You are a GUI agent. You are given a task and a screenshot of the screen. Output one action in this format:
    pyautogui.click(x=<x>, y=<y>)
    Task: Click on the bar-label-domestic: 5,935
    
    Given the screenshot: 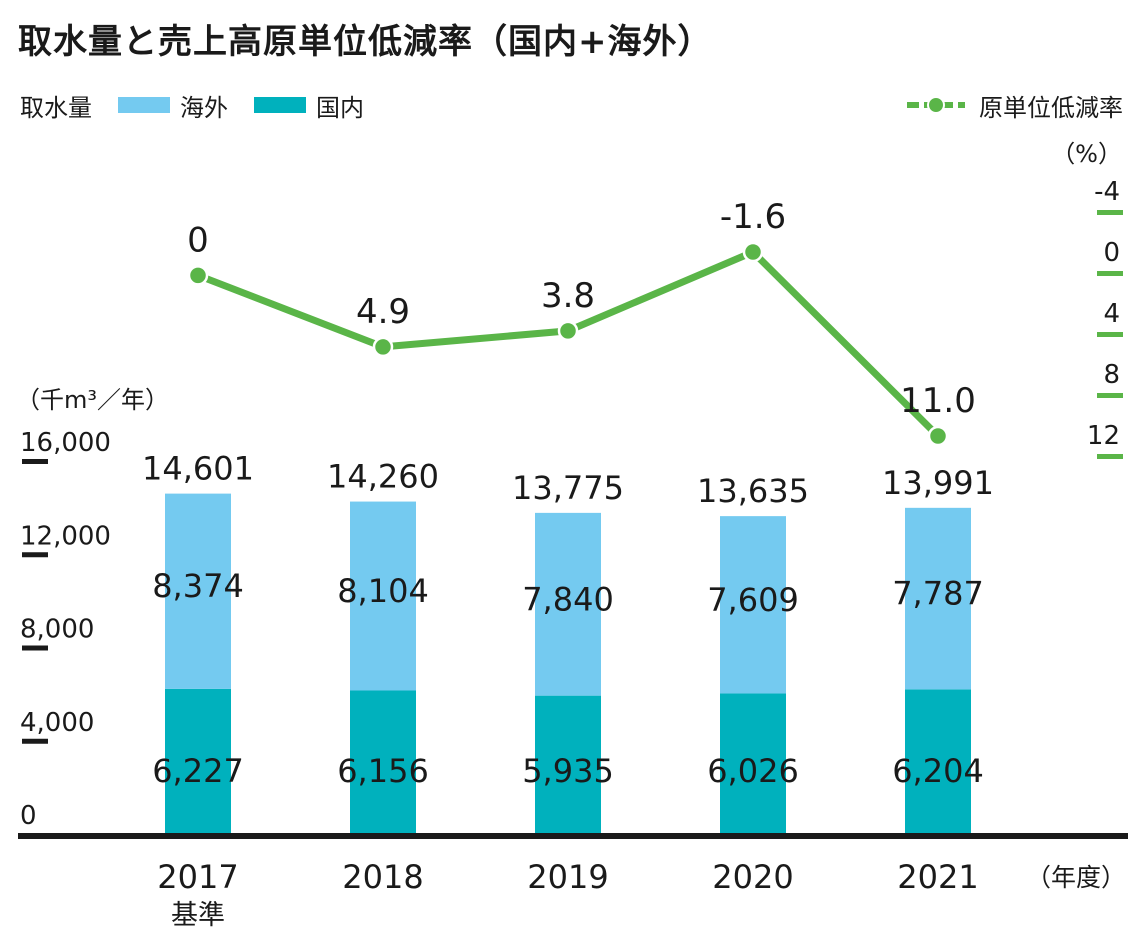 What is the action you would take?
    pyautogui.click(x=568, y=771)
    